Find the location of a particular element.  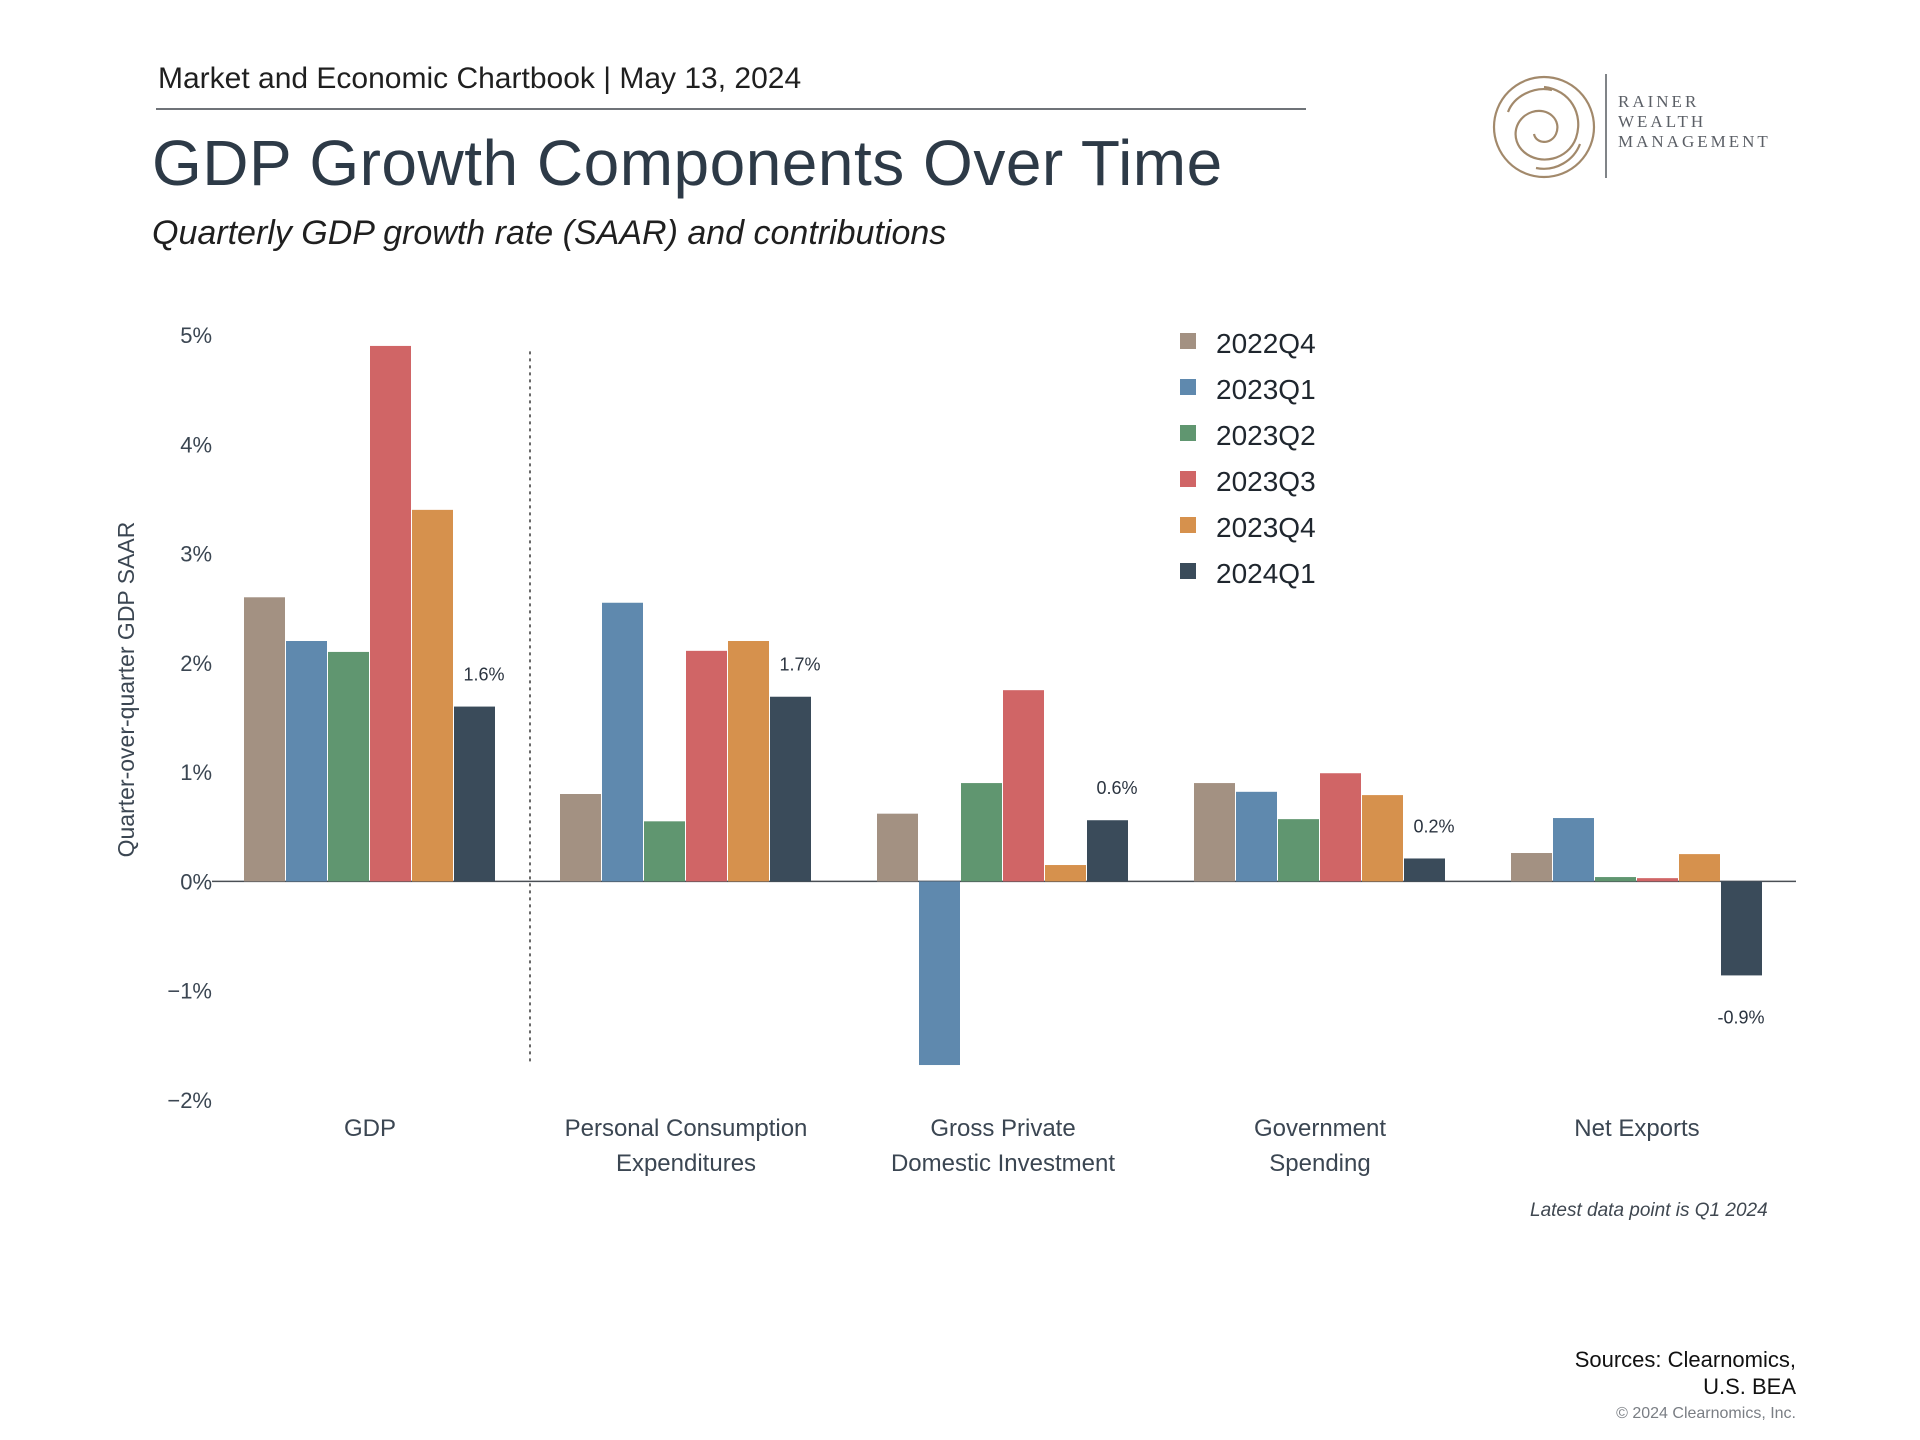

y-tick-label: 3% is located at coordinates (196, 554).